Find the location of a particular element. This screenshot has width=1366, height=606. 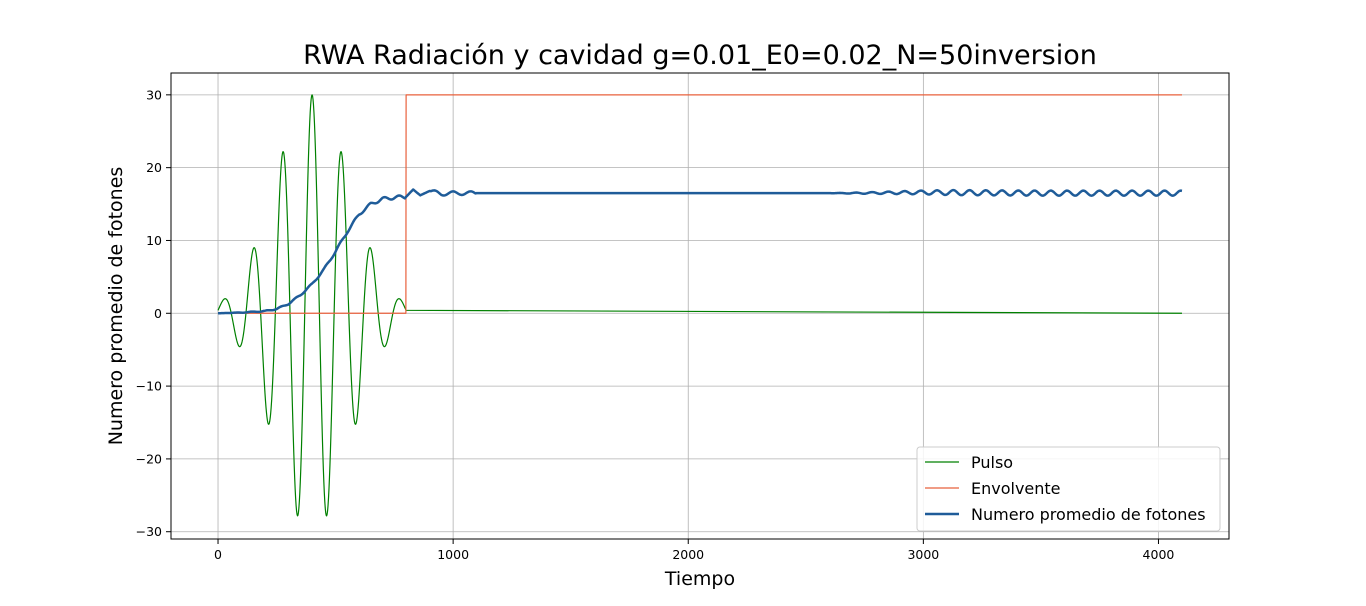

x-tick-label: 1000 is located at coordinates (453, 554).